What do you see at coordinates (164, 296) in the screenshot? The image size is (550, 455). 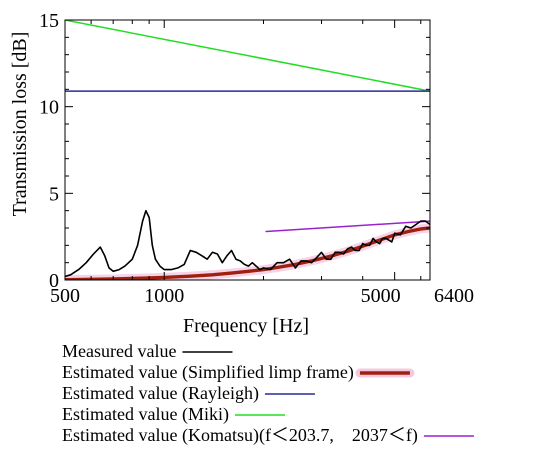 I see `x-tick-label: 1000` at bounding box center [164, 296].